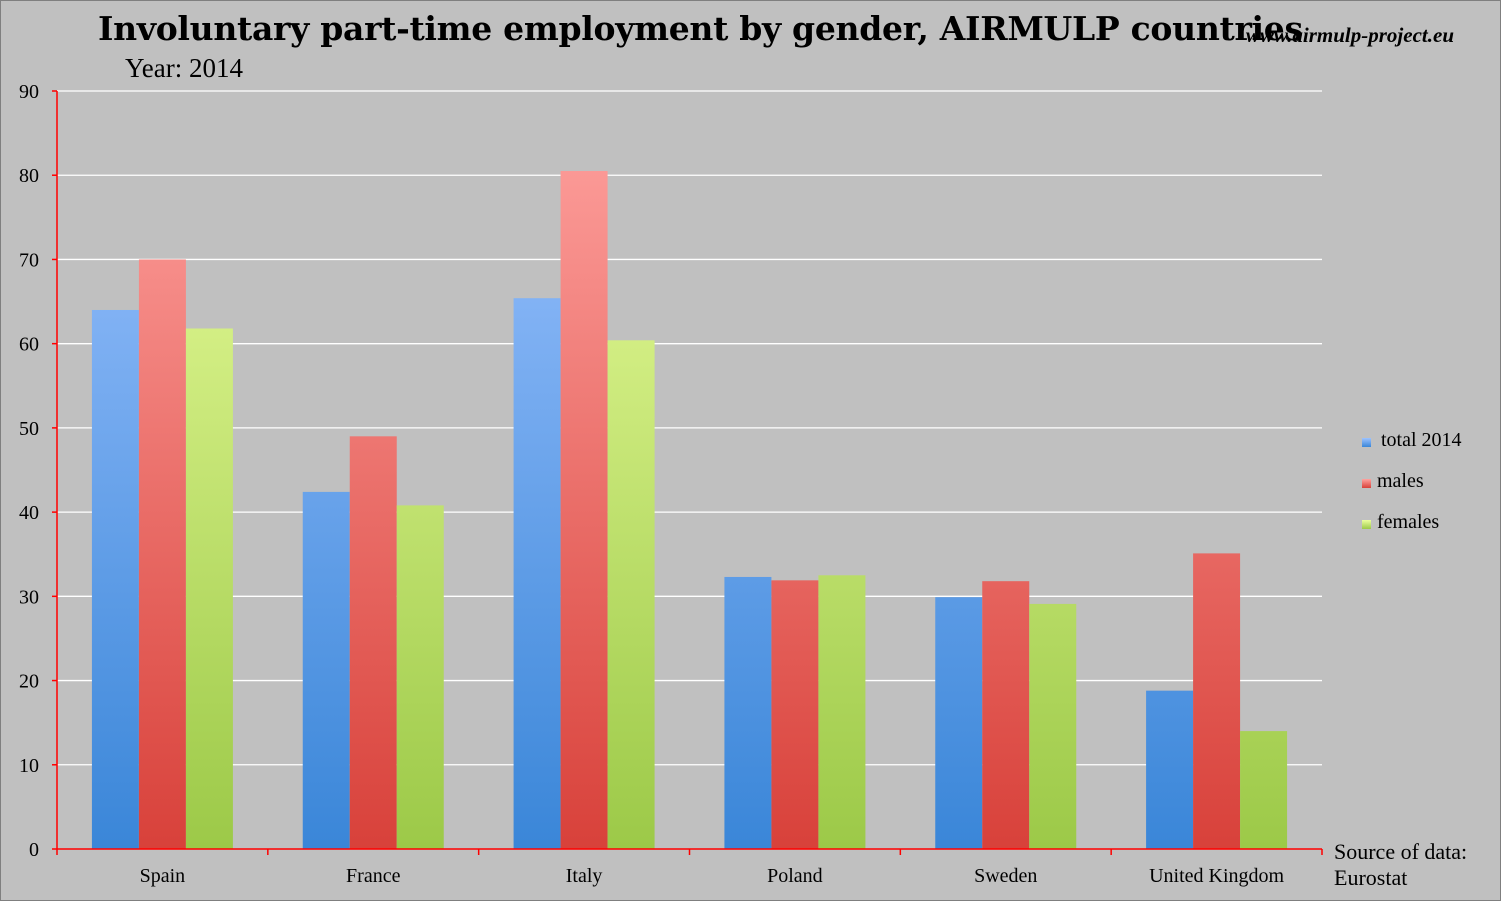 This screenshot has width=1501, height=901. Describe the element at coordinates (1216, 876) in the screenshot. I see `x-tick-label: United Kingdom` at that location.